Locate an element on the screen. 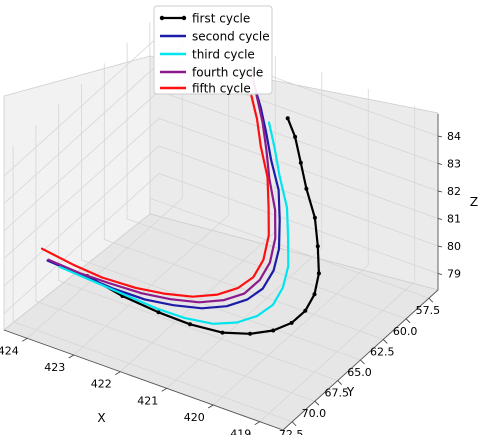 This screenshot has width=484, height=435. x-axis-label: X is located at coordinates (101, 418).